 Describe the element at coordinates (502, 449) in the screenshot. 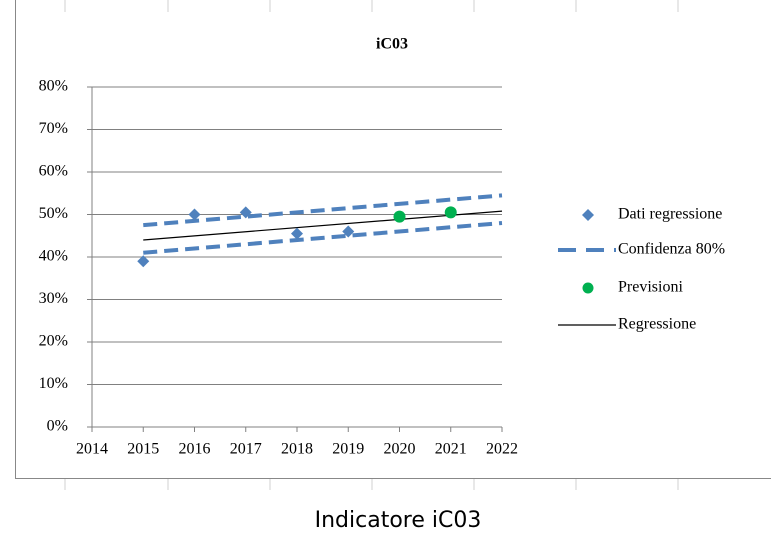

I see `x-tick-label: 2022` at that location.